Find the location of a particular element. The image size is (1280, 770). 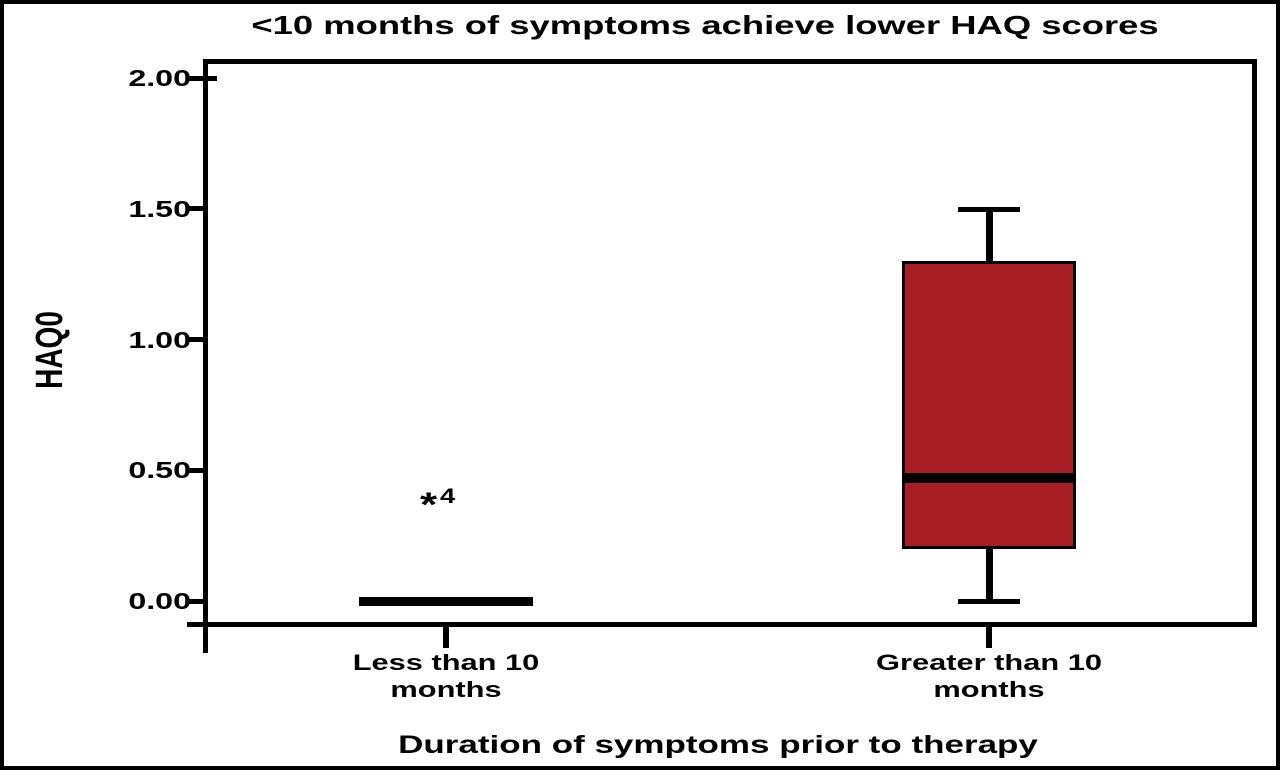

outlier-case-label: 4 is located at coordinates (448, 496).